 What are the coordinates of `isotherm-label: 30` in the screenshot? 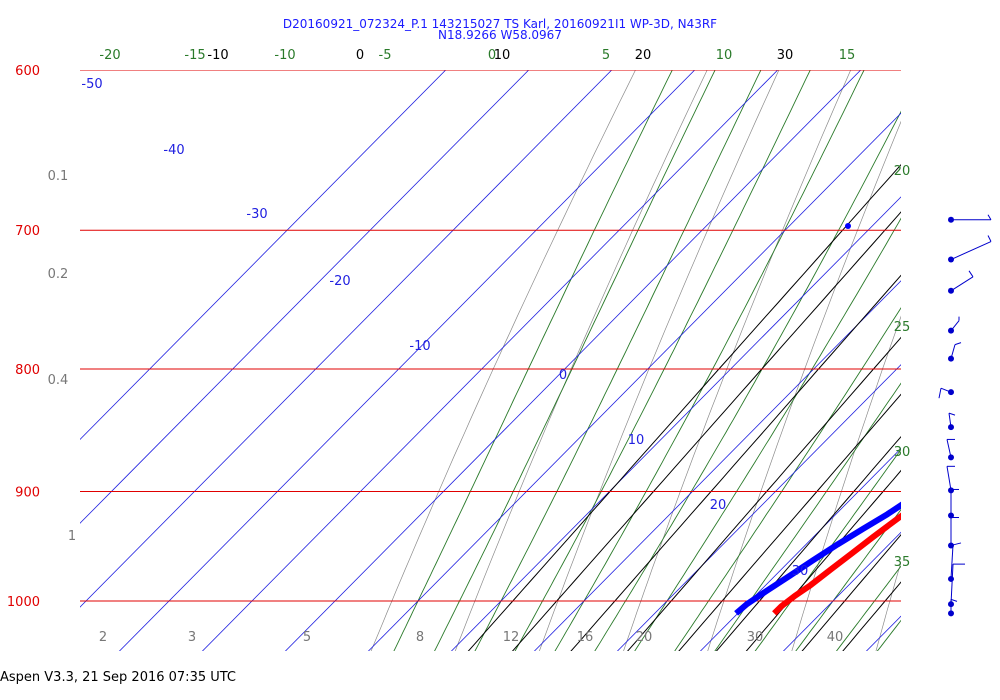 It's located at (800, 571).